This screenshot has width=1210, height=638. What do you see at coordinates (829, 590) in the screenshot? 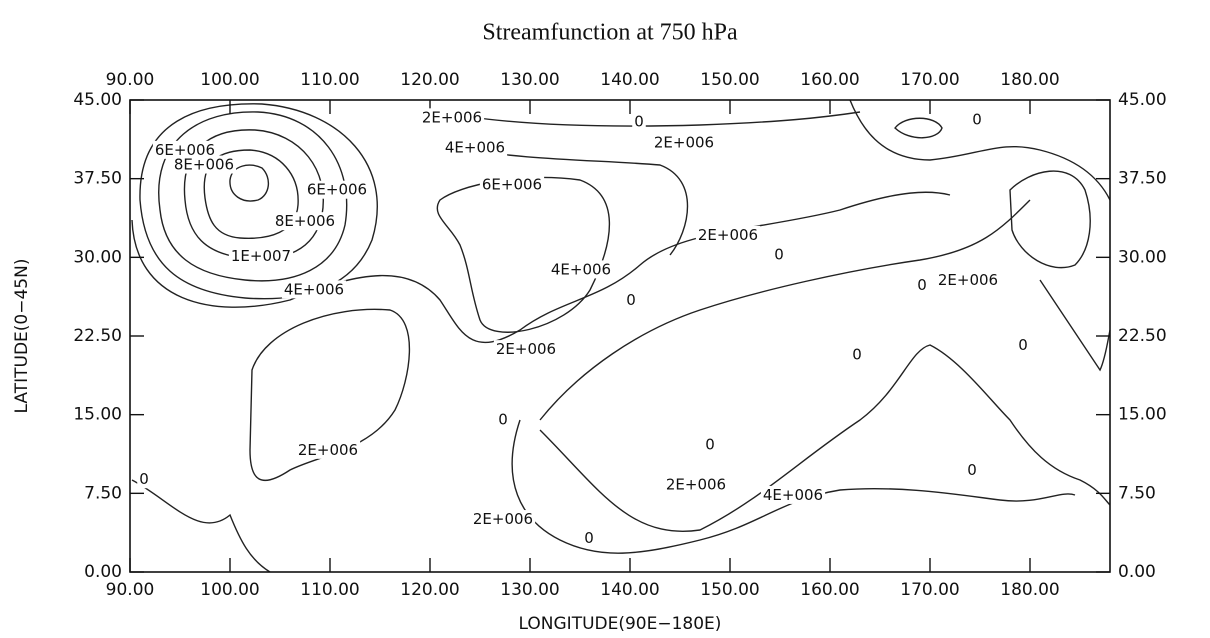
I see `x-tick-label: 160.00` at bounding box center [829, 590].